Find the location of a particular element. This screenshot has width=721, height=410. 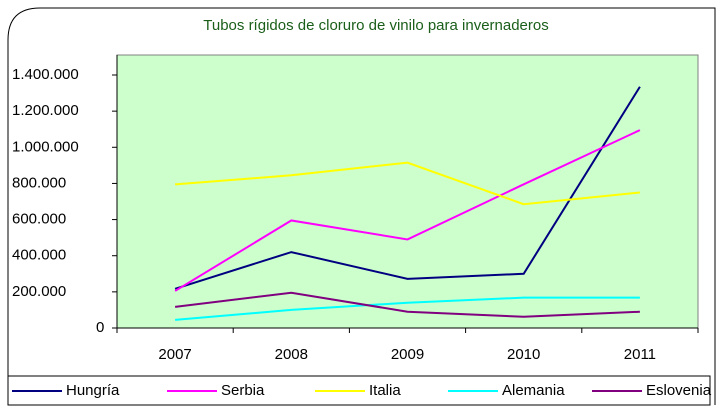

x-tick-label: 2008 is located at coordinates (291, 354).